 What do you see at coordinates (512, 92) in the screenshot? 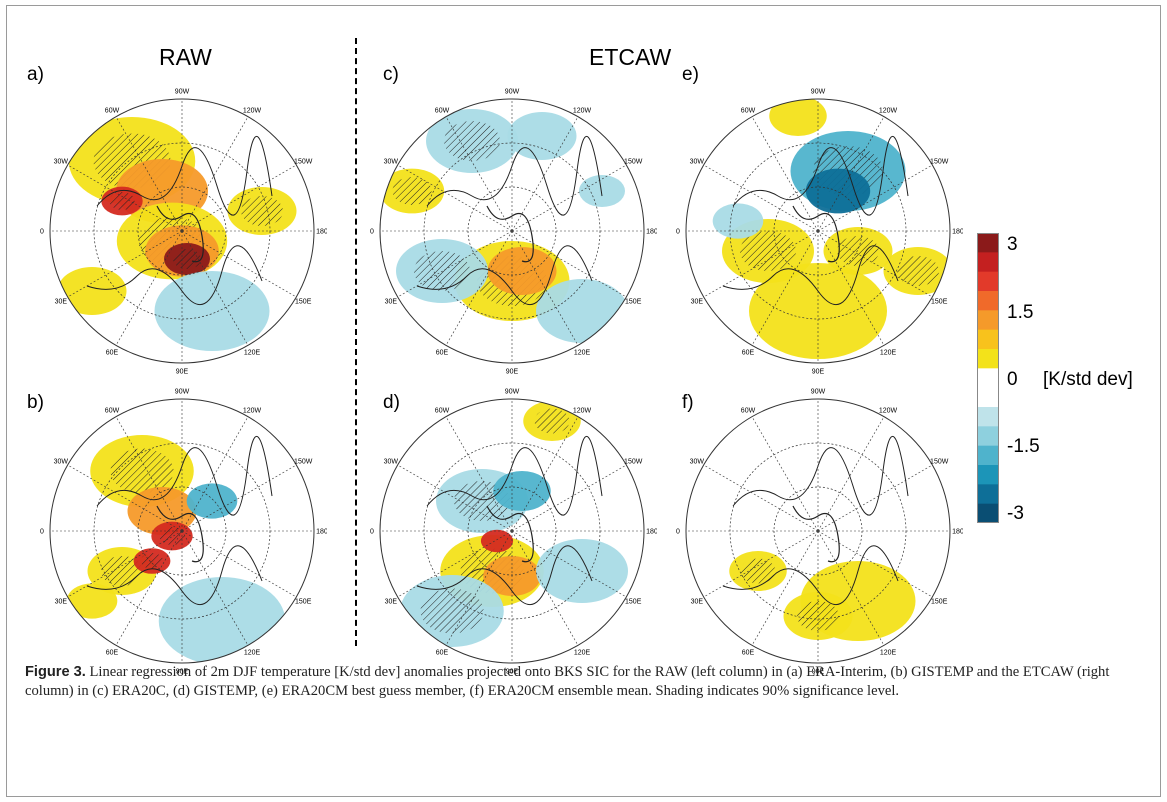
I see `longitude-label: 90W` at bounding box center [512, 92].